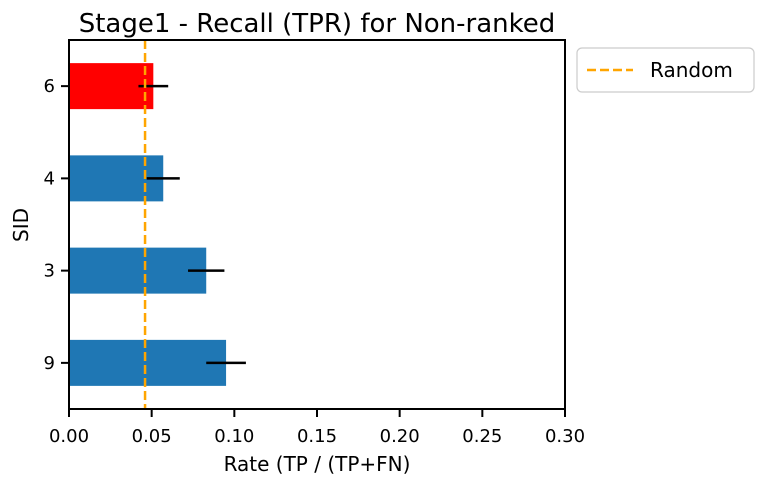 This screenshot has height=485, width=764. What do you see at coordinates (234, 436) in the screenshot?
I see `x-tick-label: 0.10` at bounding box center [234, 436].